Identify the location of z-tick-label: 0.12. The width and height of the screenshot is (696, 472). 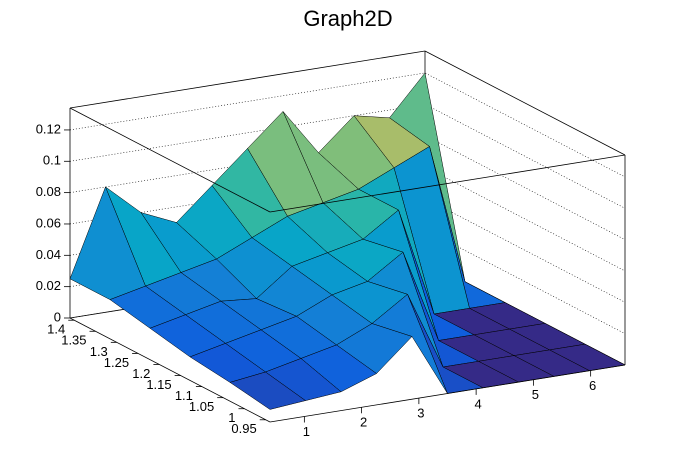
(48, 128).